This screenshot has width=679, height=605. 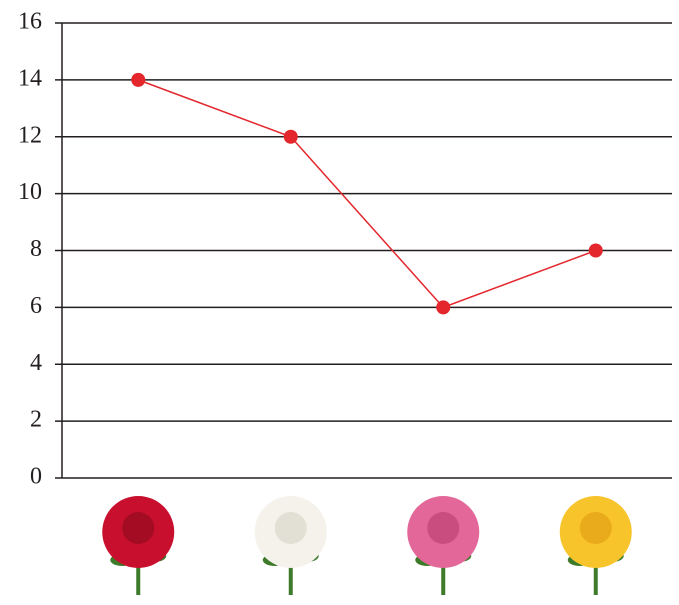 What do you see at coordinates (367, 545) in the screenshot?
I see `category-images` at bounding box center [367, 545].